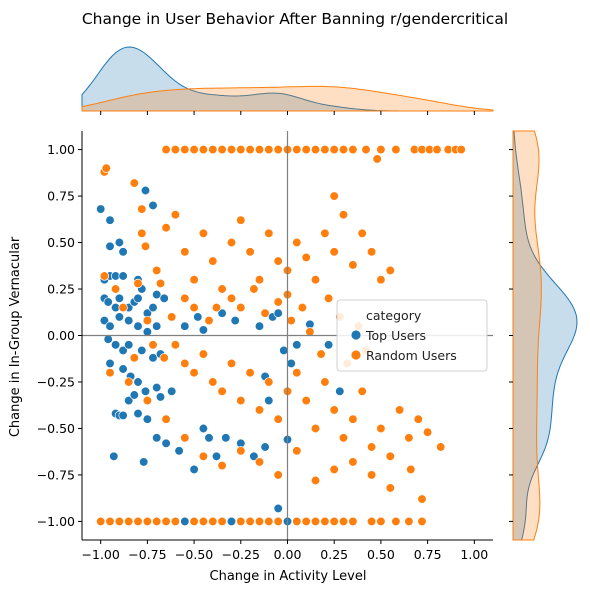 The width and height of the screenshot is (590, 593). I want to click on x-tick-label: −0.75, so click(147, 554).